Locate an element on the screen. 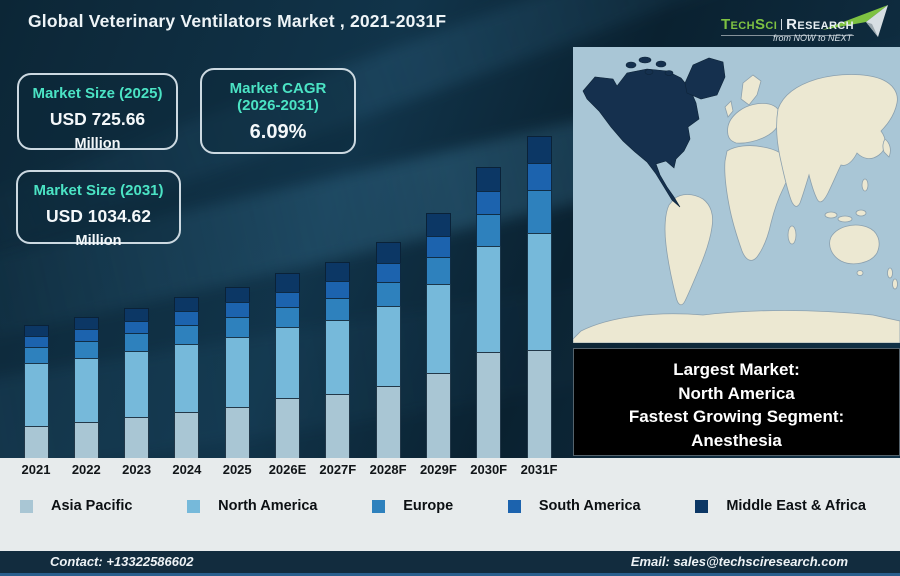  legend-item-europe: Europe is located at coordinates (412, 506).